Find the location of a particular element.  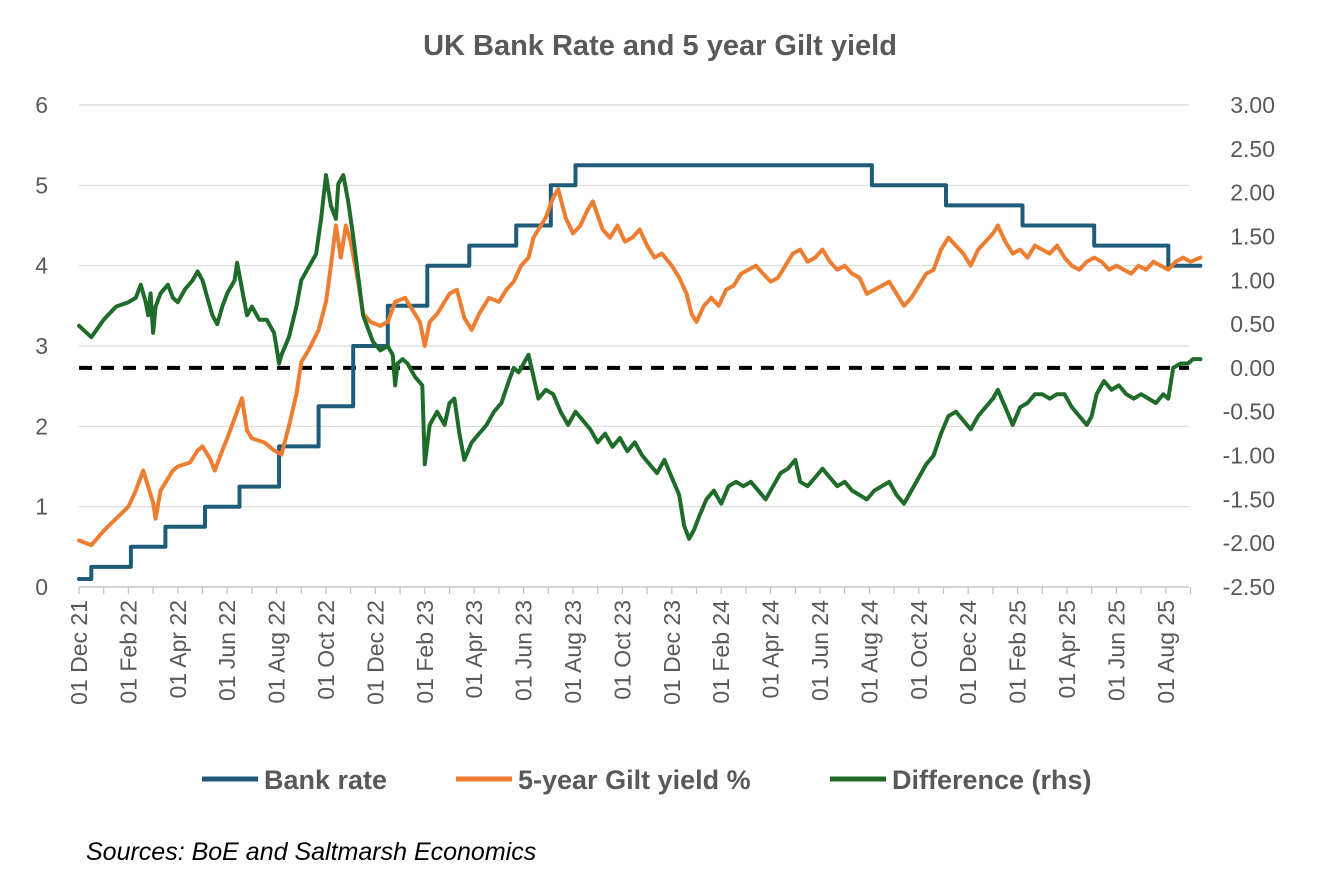

chart-title: UK Bank Rate and 5 year Gilt yield is located at coordinates (660, 46).